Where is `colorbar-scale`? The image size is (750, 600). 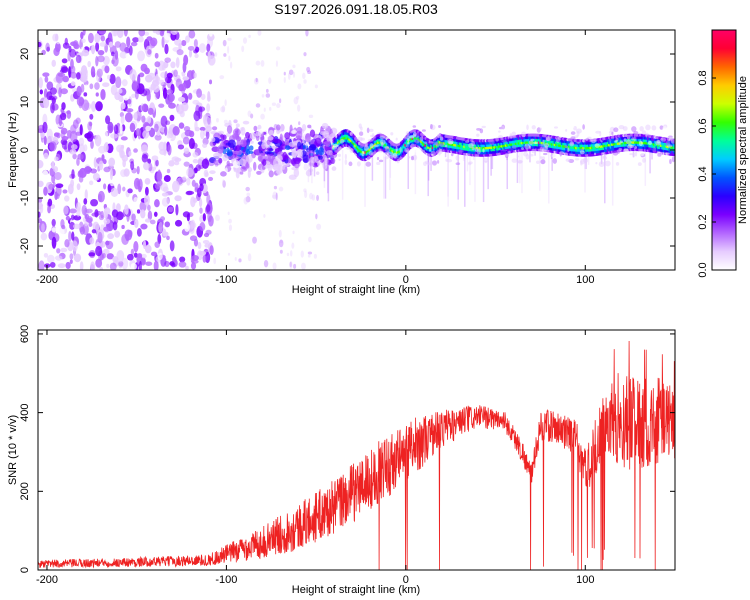 colorbar-scale is located at coordinates (724, 150).